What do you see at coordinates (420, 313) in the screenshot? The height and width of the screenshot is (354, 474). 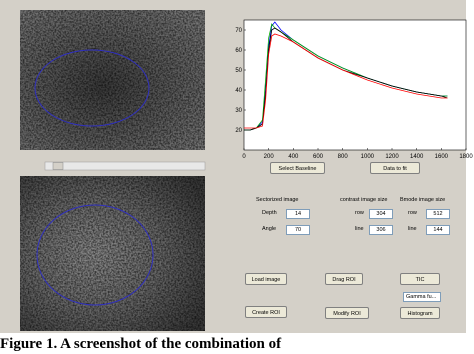 I see `button: Histogram` at bounding box center [420, 313].